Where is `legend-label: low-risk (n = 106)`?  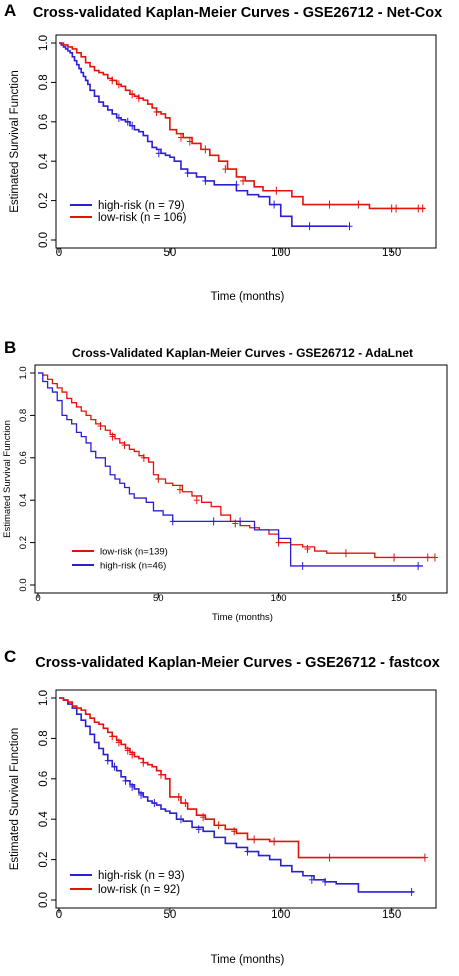 legend-label: low-risk (n = 106) is located at coordinates (142, 218).